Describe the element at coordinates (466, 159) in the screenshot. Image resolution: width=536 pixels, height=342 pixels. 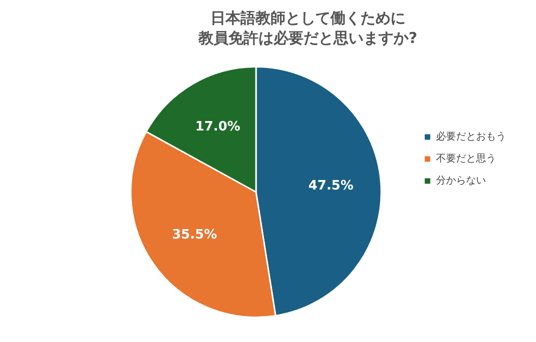
I see `legend-label: 不要だと思う` at that location.